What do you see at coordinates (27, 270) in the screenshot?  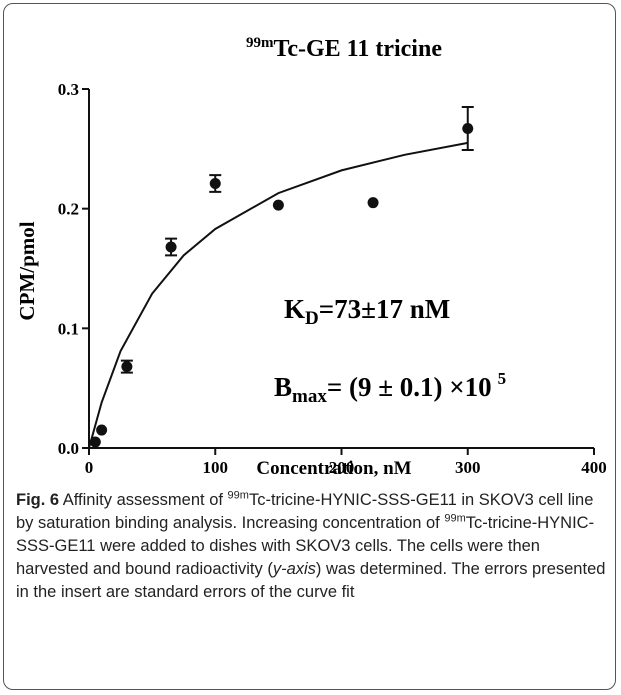 I see `y-axis-label: CPM/pmol` at bounding box center [27, 270].